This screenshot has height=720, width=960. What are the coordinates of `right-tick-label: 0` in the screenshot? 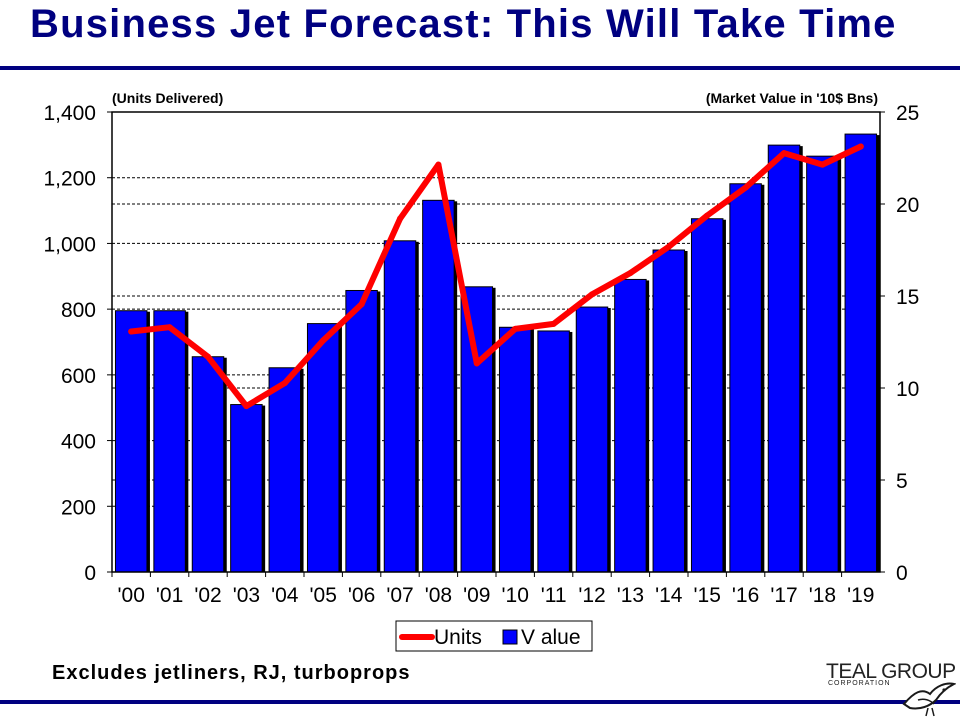 It's located at (902, 573).